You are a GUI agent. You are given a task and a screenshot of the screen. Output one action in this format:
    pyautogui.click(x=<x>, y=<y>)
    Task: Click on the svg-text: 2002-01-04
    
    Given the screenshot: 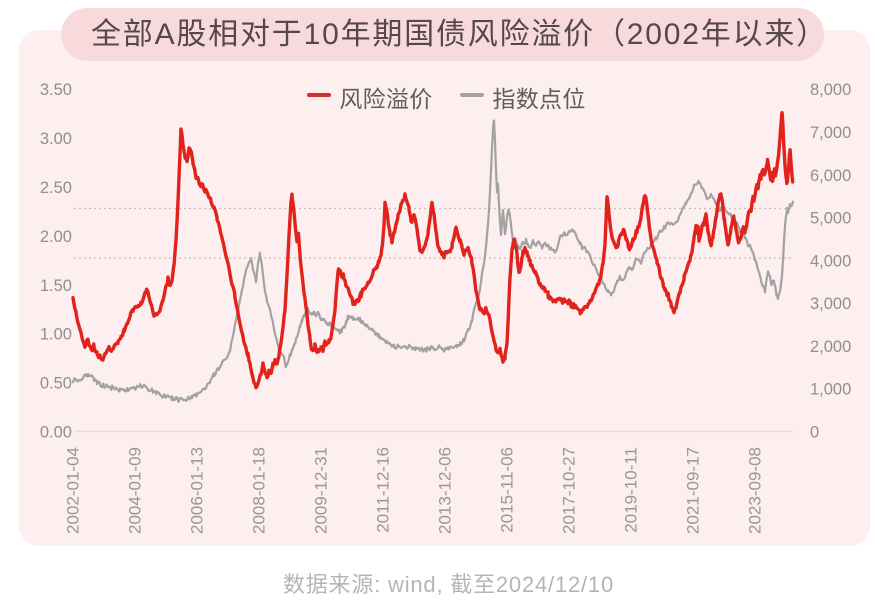 What is the action you would take?
    pyautogui.click(x=72, y=490)
    